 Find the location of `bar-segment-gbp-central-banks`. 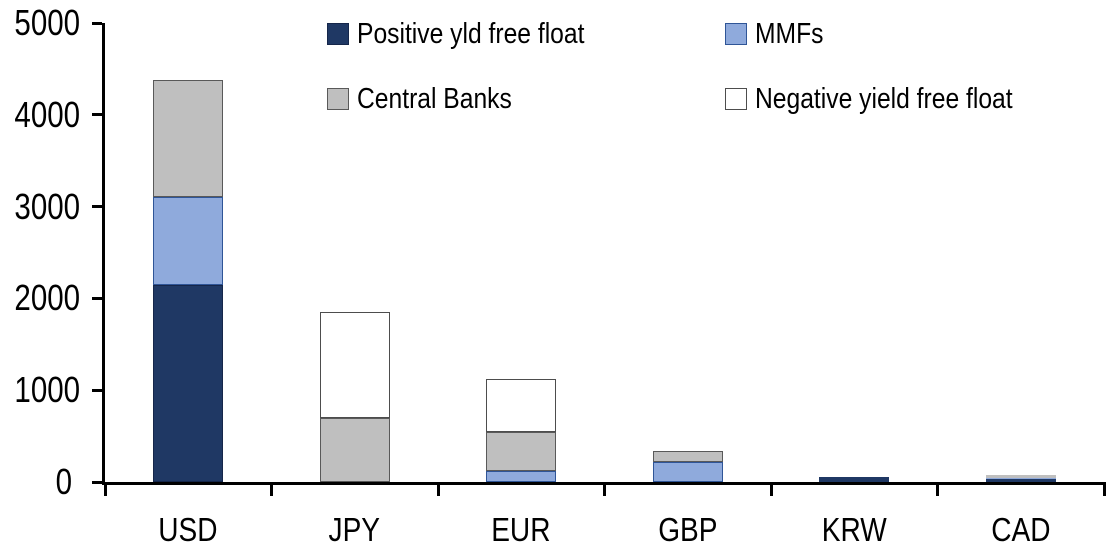

bar-segment-gbp-central-banks is located at coordinates (687, 456).